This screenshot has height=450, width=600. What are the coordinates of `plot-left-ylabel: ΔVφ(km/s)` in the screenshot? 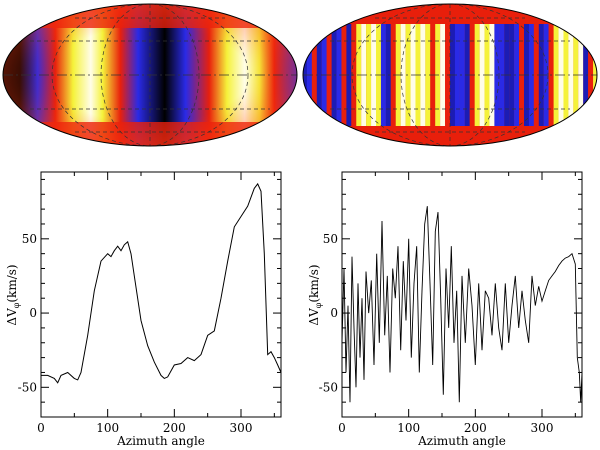 It's located at (13, 294).